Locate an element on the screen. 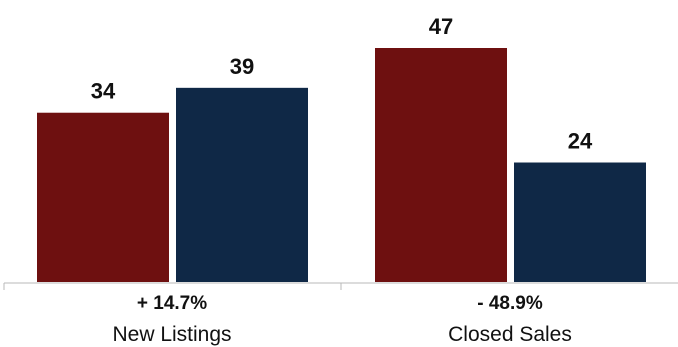  category-label-closed-sales: Closed Sales is located at coordinates (510, 334).